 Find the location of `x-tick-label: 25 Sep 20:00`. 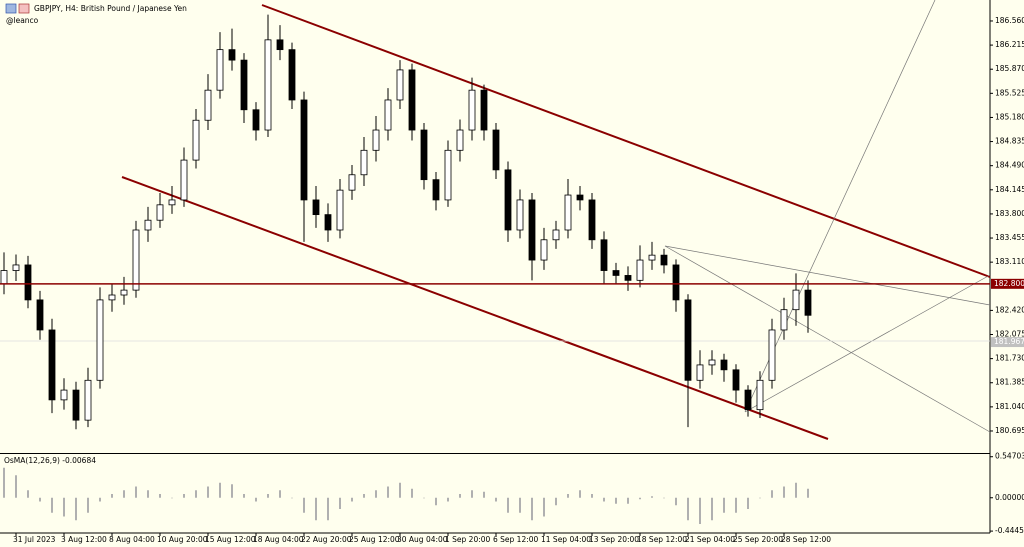

x-tick-label: 25 Sep 20:00 is located at coordinates (758, 539).